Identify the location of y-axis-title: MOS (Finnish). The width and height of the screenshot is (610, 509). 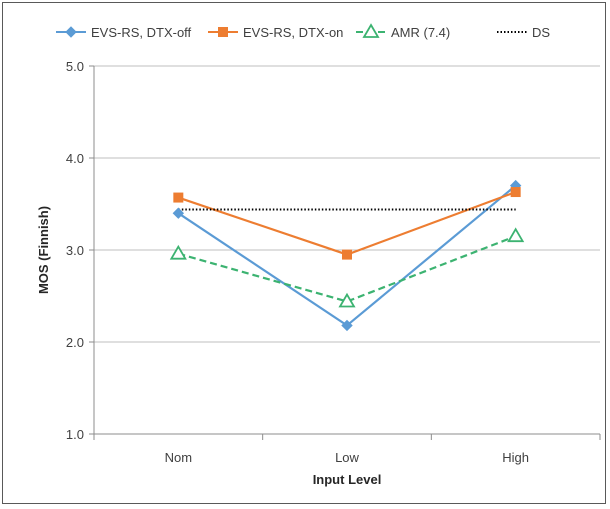
(43, 250).